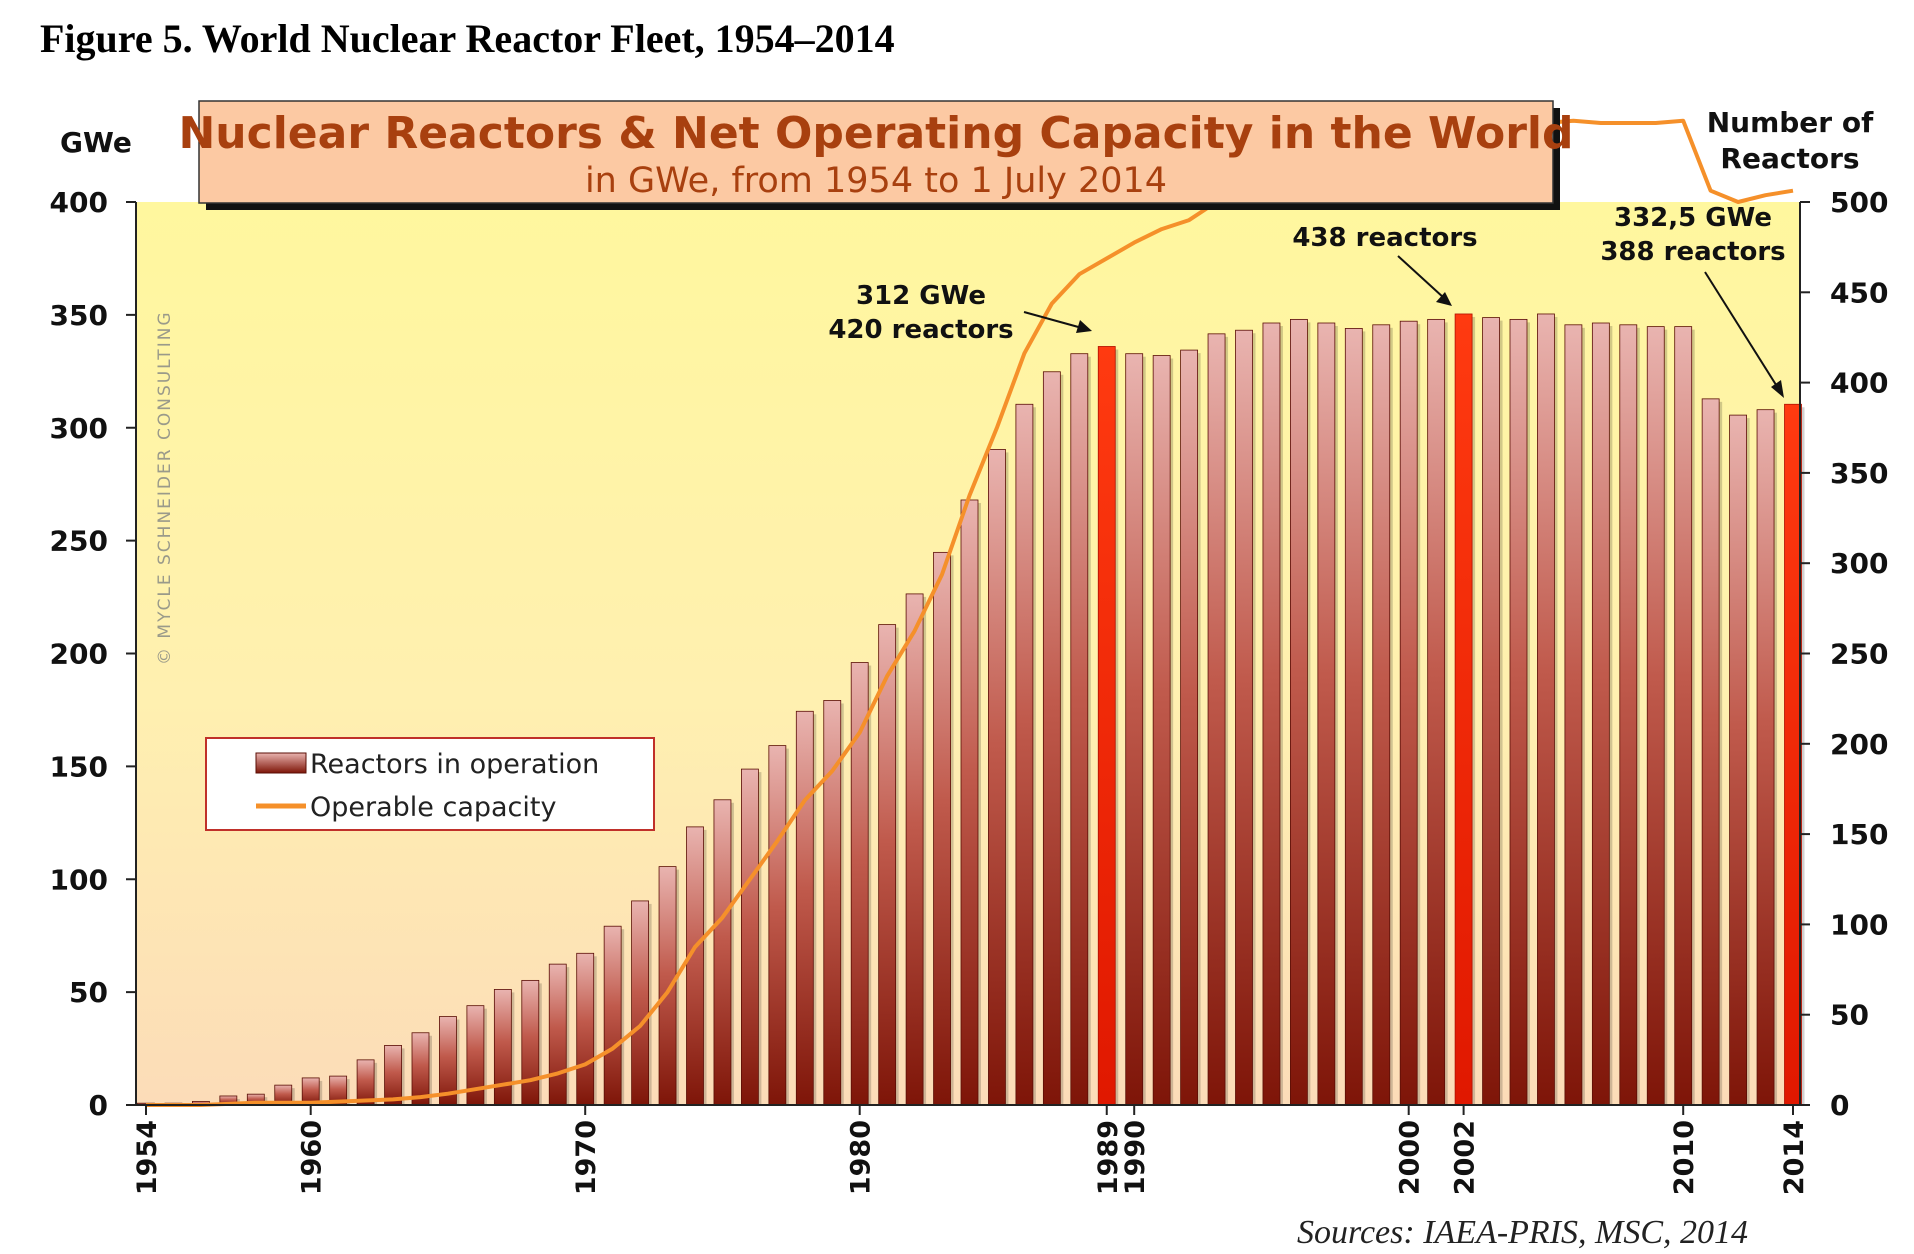 This screenshot has width=1914, height=1254. Describe the element at coordinates (640, 1003) in the screenshot. I see `bar-1972` at that location.